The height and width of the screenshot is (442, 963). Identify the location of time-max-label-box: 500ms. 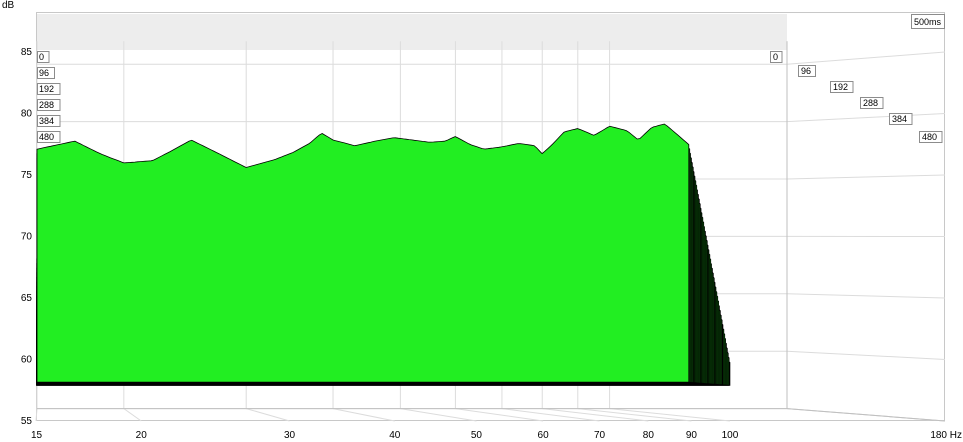
(928, 21).